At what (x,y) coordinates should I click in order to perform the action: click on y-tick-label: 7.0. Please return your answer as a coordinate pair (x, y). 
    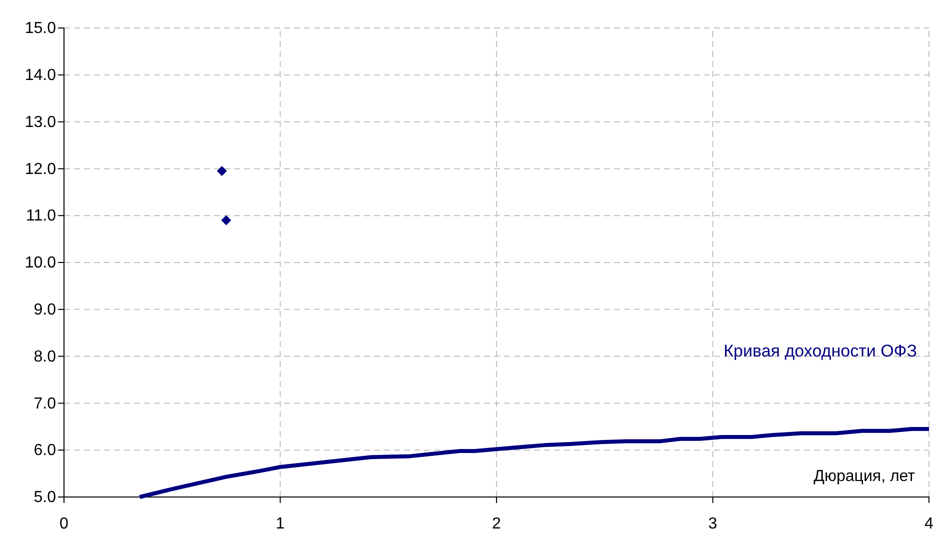
    Looking at the image, I should click on (45, 403).